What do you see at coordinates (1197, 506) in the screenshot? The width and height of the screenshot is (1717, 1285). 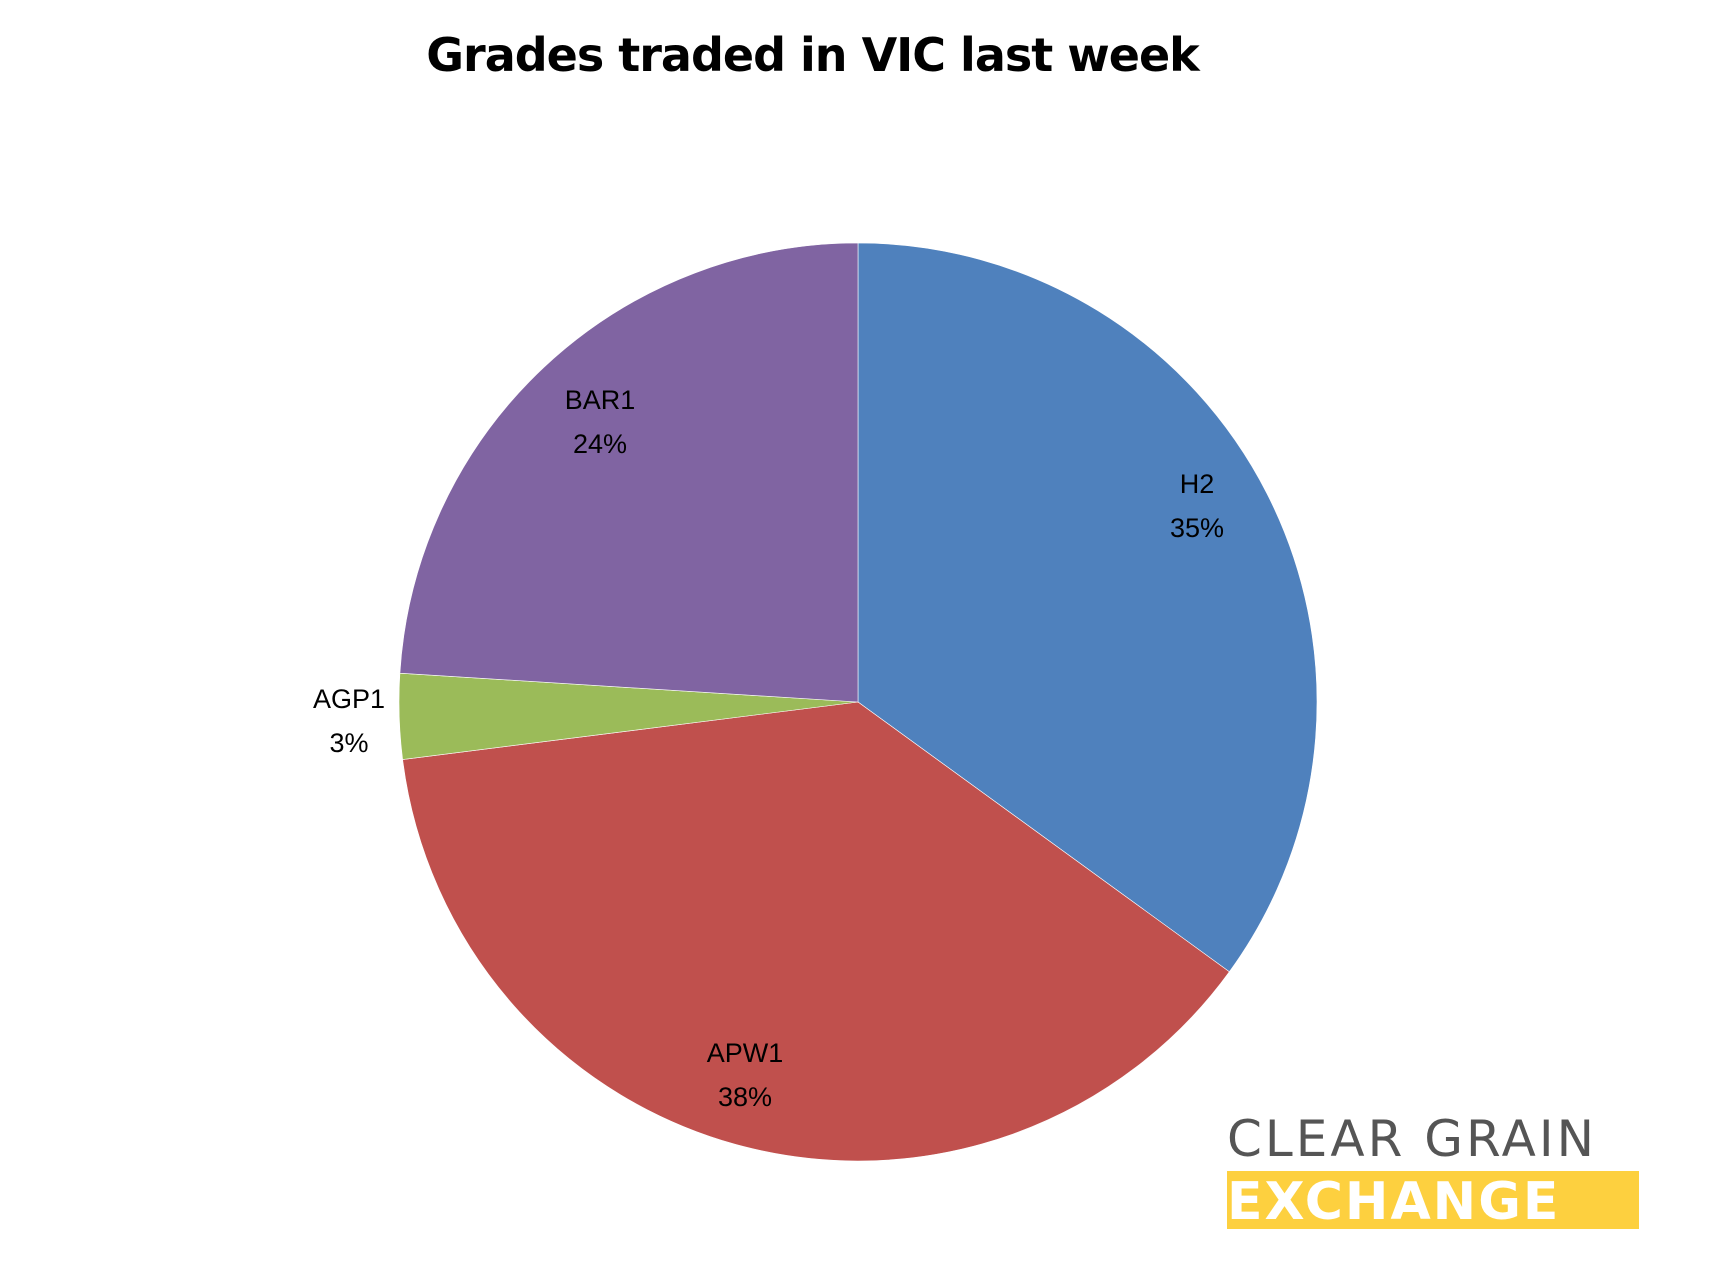 I see `slice-label-h2: H2 35%` at bounding box center [1197, 506].